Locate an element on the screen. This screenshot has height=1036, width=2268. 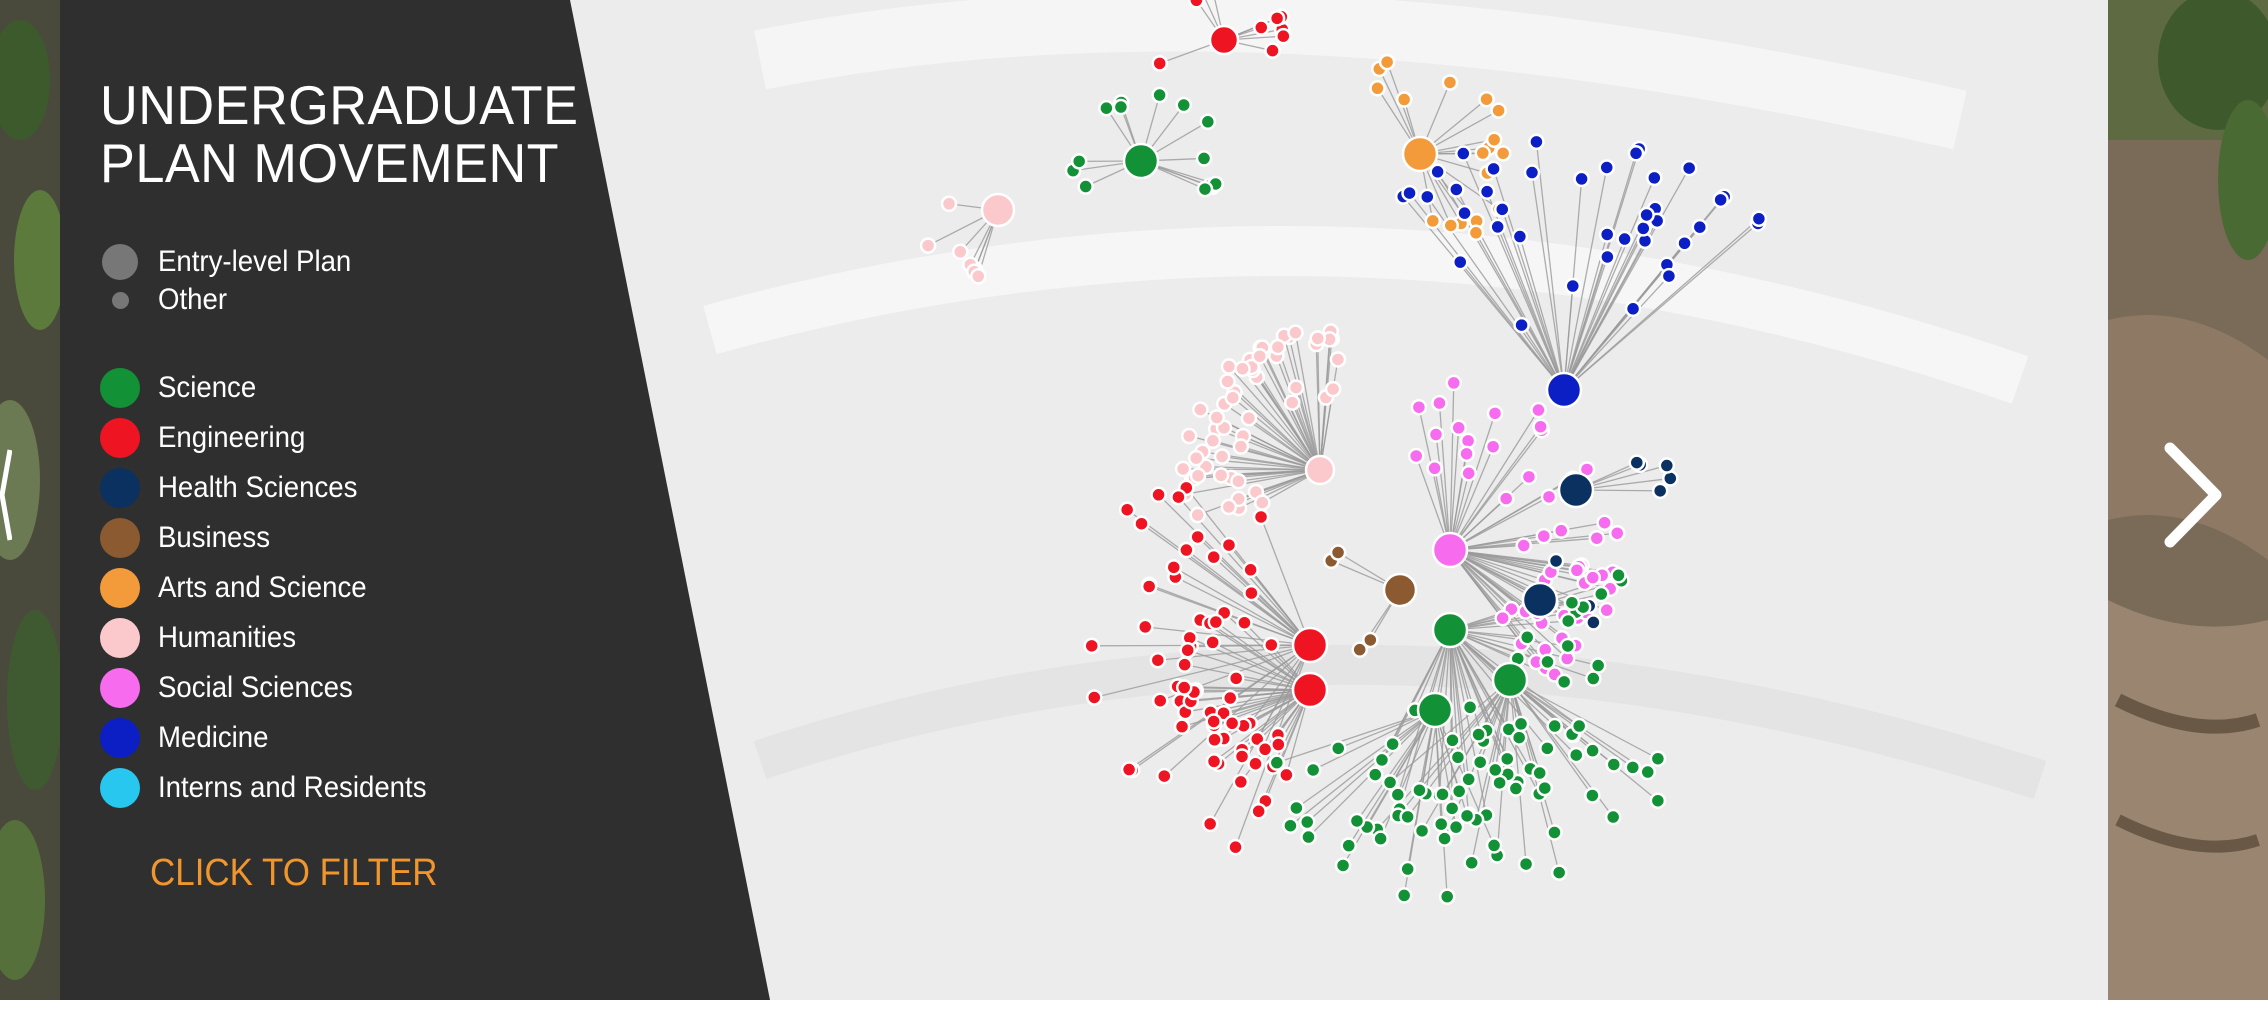
legend-item-health-sciences: Health Sciences is located at coordinates (237, 488).